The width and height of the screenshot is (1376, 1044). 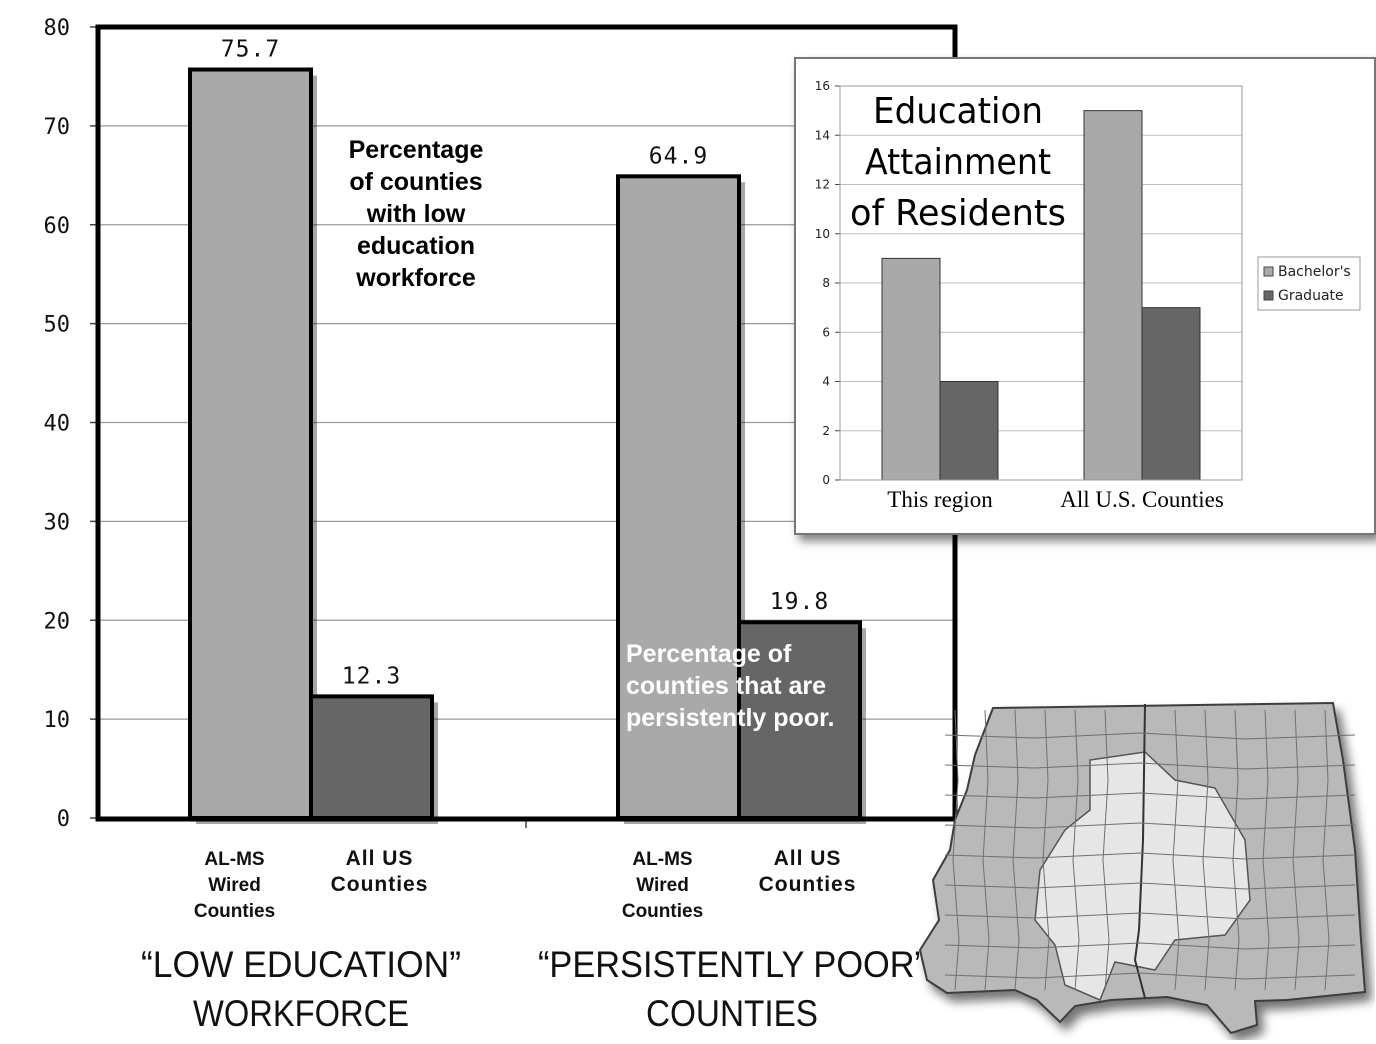 I want to click on y-tick-label-0: 0, so click(x=63, y=819).